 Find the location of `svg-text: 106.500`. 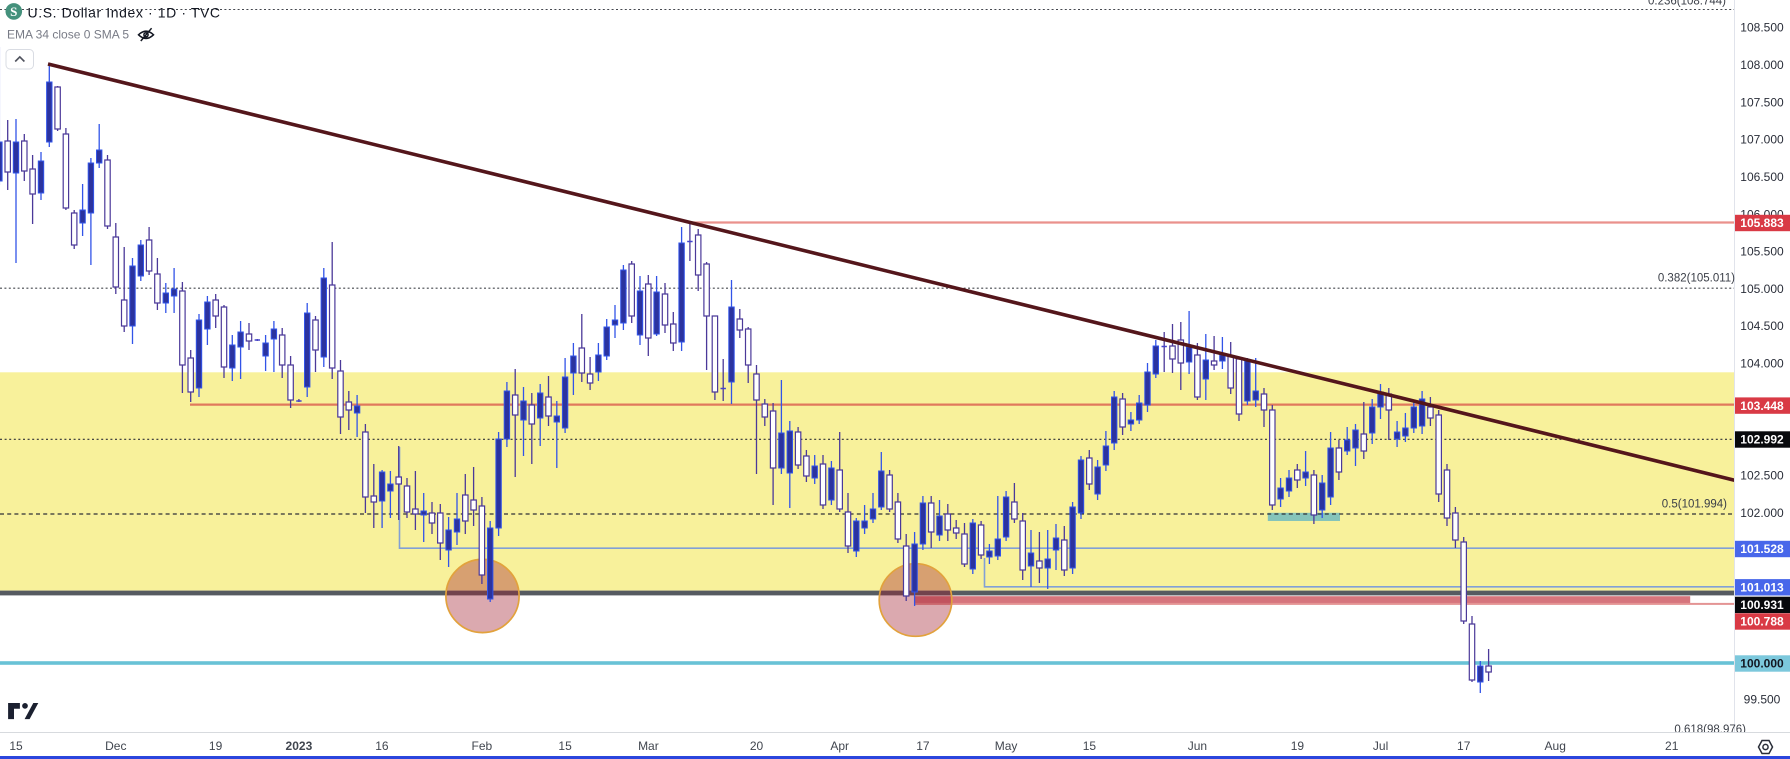

svg-text: 106.500 is located at coordinates (1762, 177).